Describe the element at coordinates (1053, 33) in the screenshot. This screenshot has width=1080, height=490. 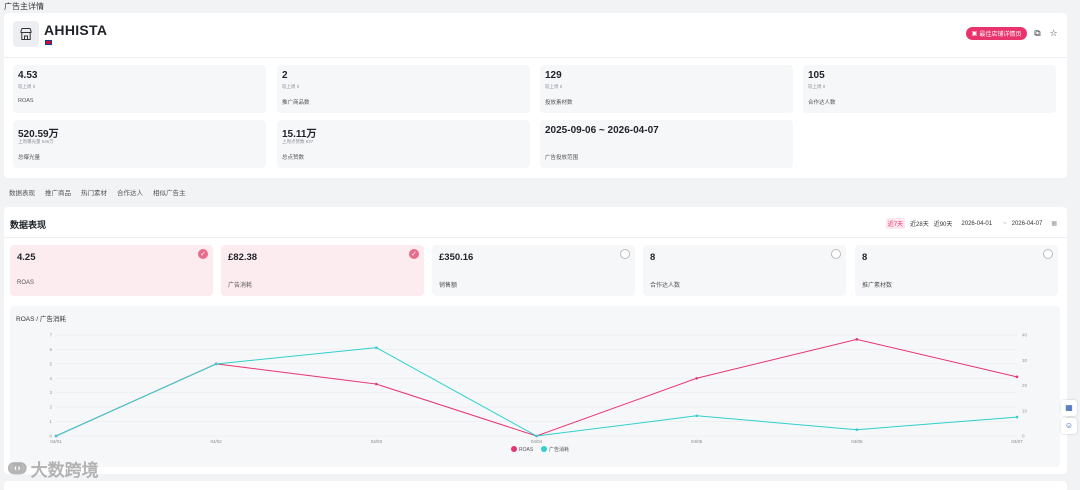
I see `favorite-icon: ☆` at that location.